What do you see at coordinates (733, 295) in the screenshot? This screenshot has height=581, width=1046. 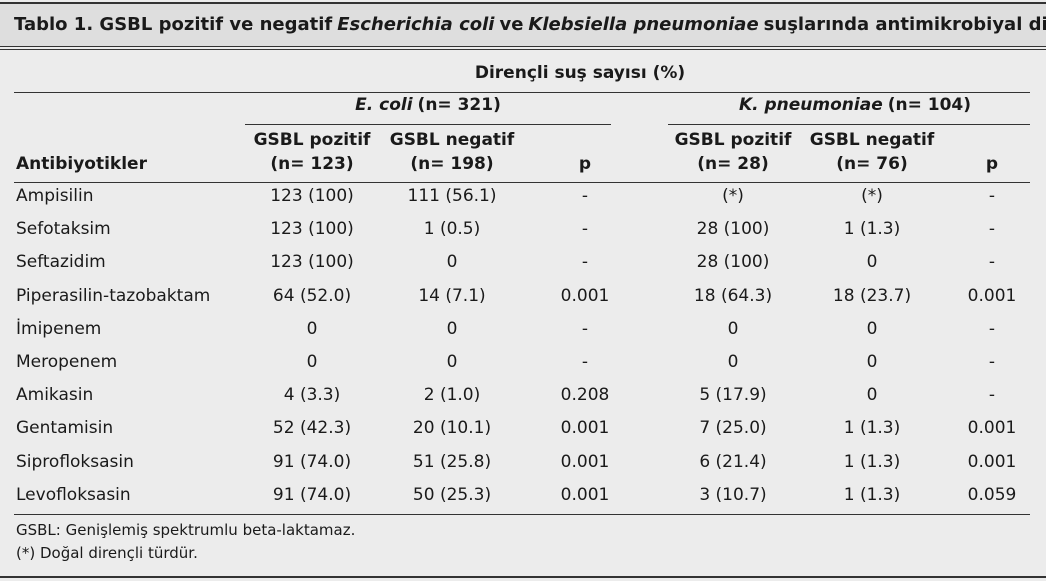 I see `cell: 18 (64.3)` at bounding box center [733, 295].